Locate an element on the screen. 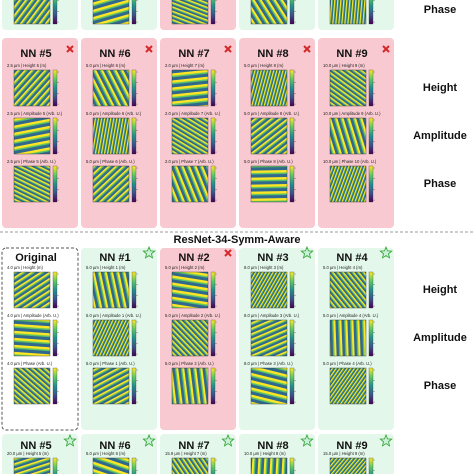 Image resolution: width=474 pixels, height=474 pixels. image-caption: 10.0 µm | Amplitude 9 (Arb. U.) is located at coordinates (352, 113).